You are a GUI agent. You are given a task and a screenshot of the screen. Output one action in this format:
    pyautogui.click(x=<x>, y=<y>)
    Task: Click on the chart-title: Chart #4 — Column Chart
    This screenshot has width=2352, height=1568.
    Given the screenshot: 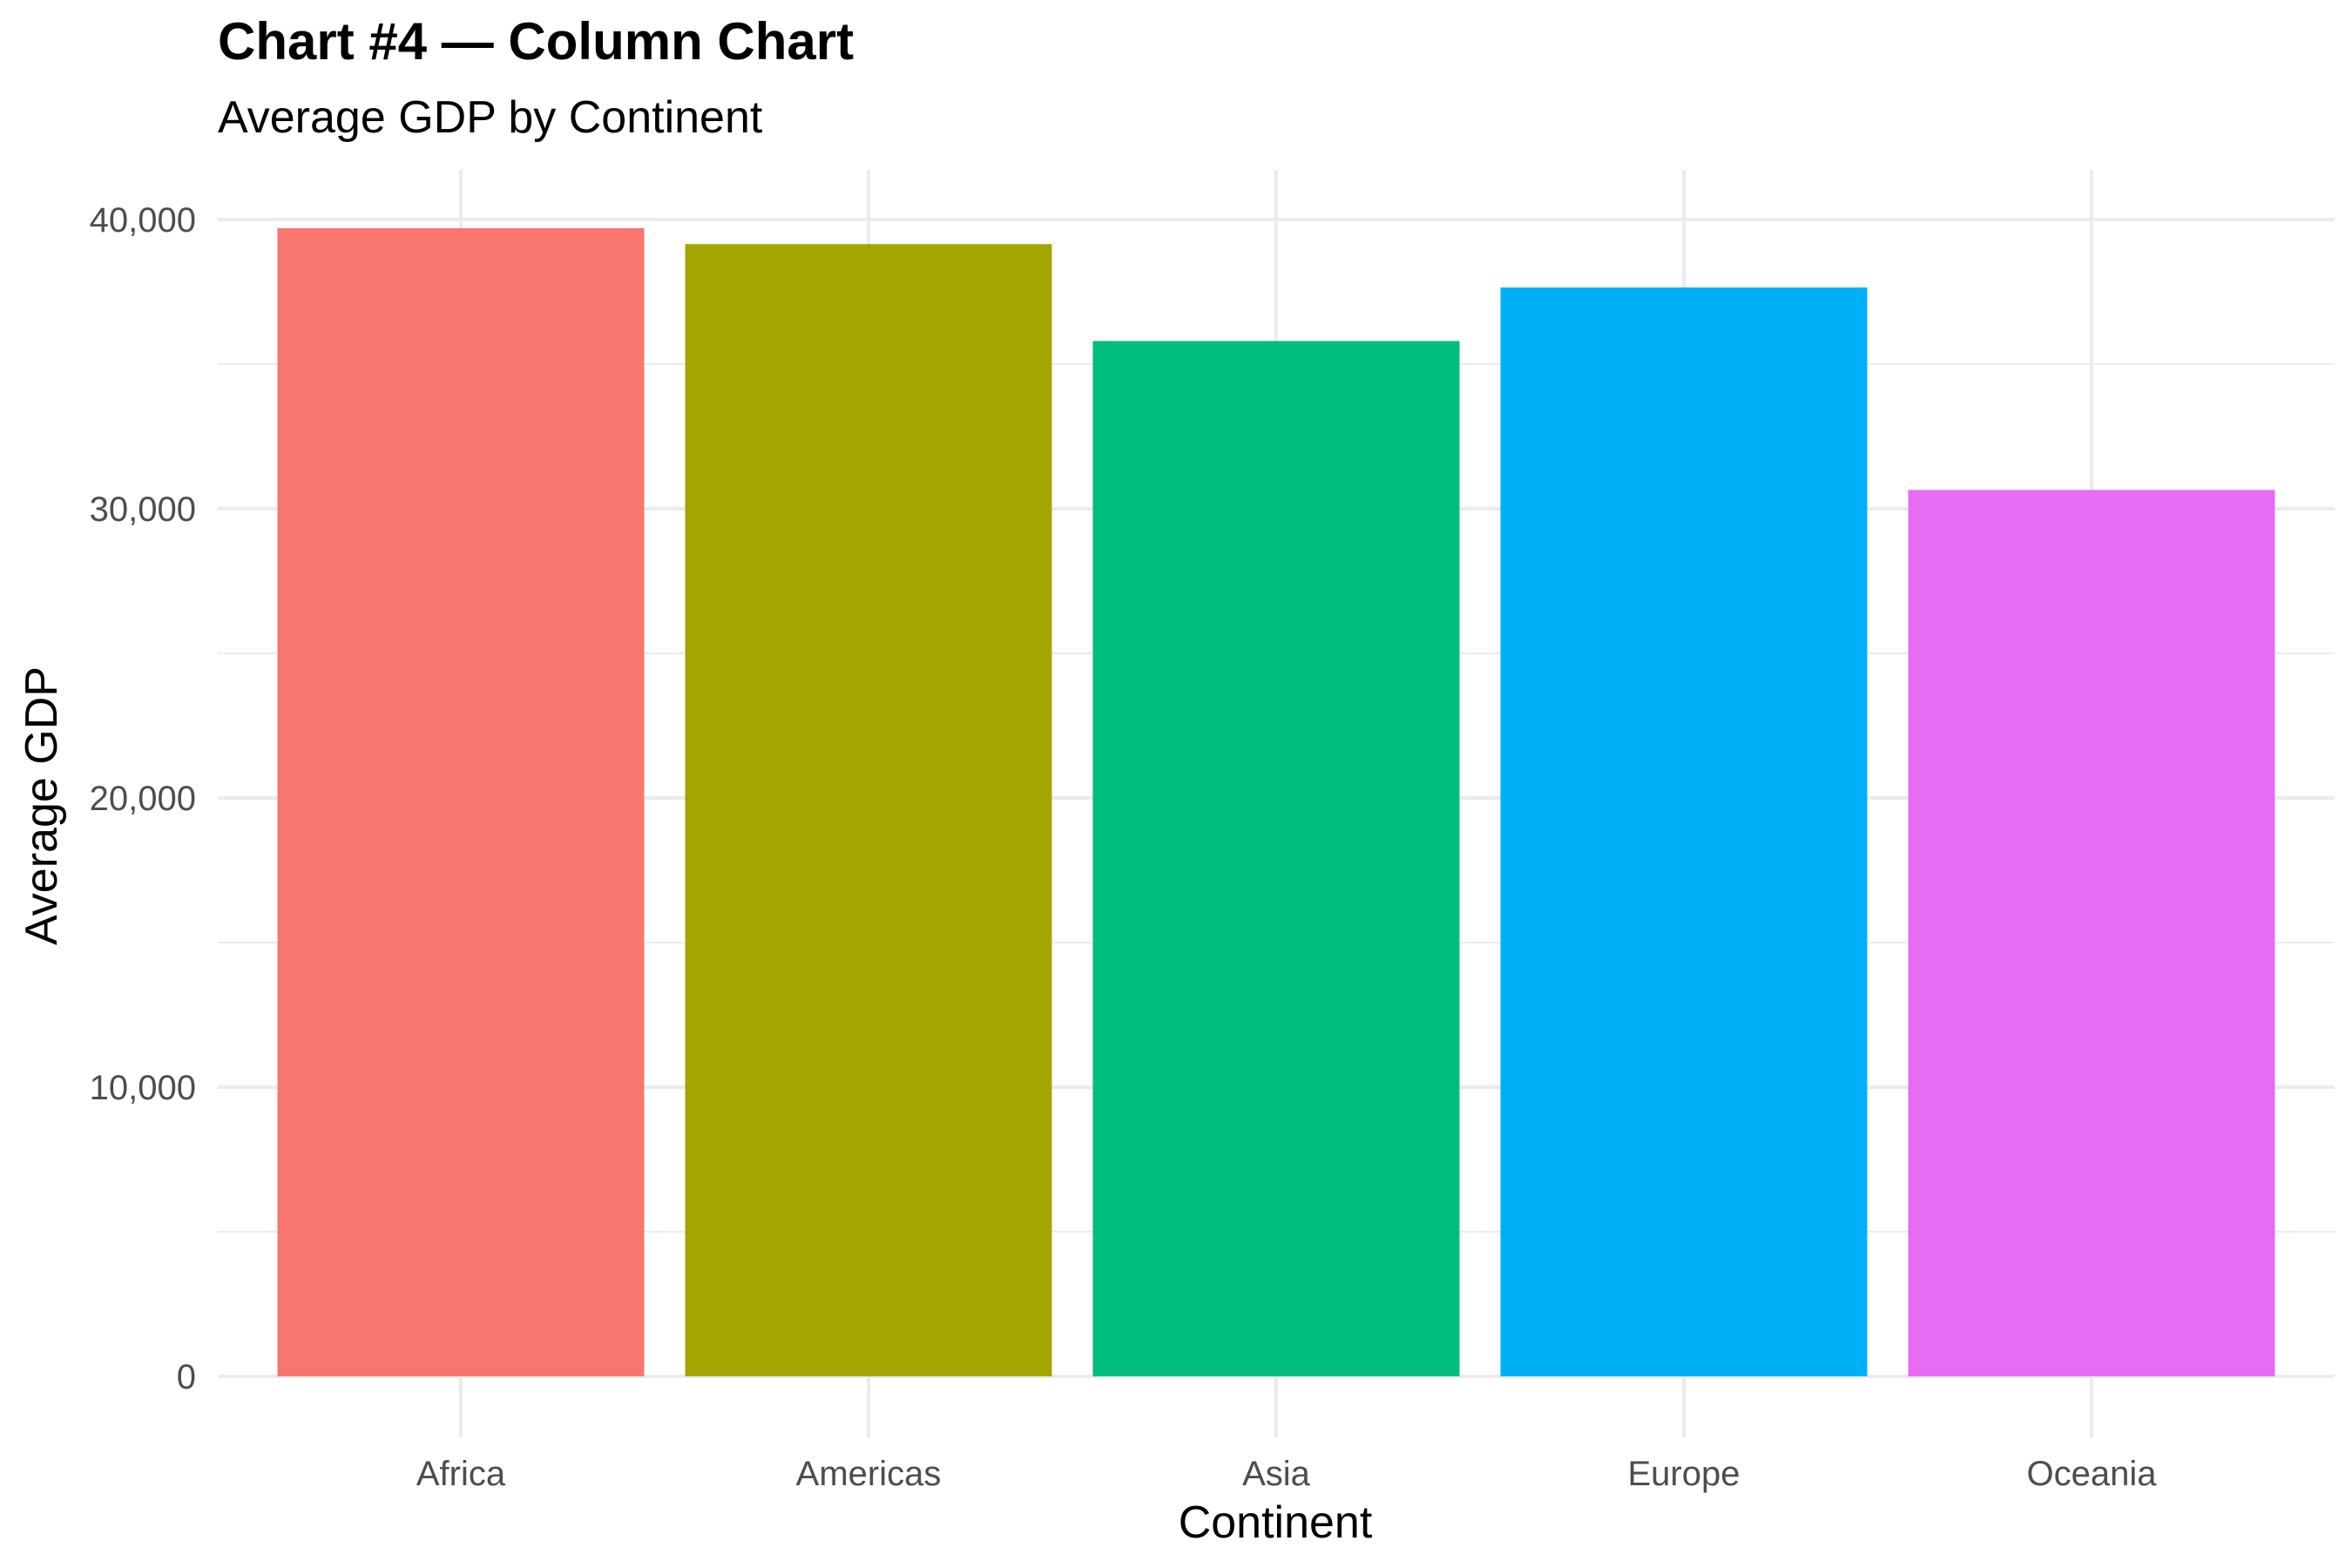 What is the action you would take?
    pyautogui.click(x=536, y=41)
    